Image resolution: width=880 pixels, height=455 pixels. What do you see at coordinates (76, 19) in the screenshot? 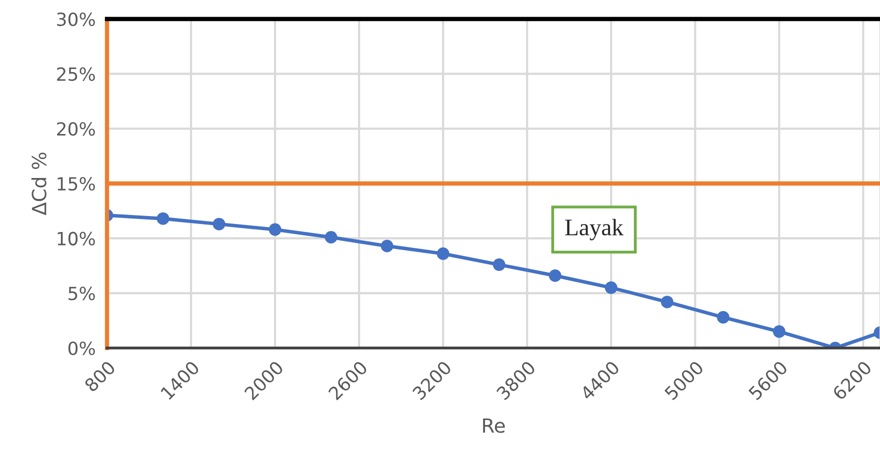
I see `y-tick-label: 30%` at bounding box center [76, 19].